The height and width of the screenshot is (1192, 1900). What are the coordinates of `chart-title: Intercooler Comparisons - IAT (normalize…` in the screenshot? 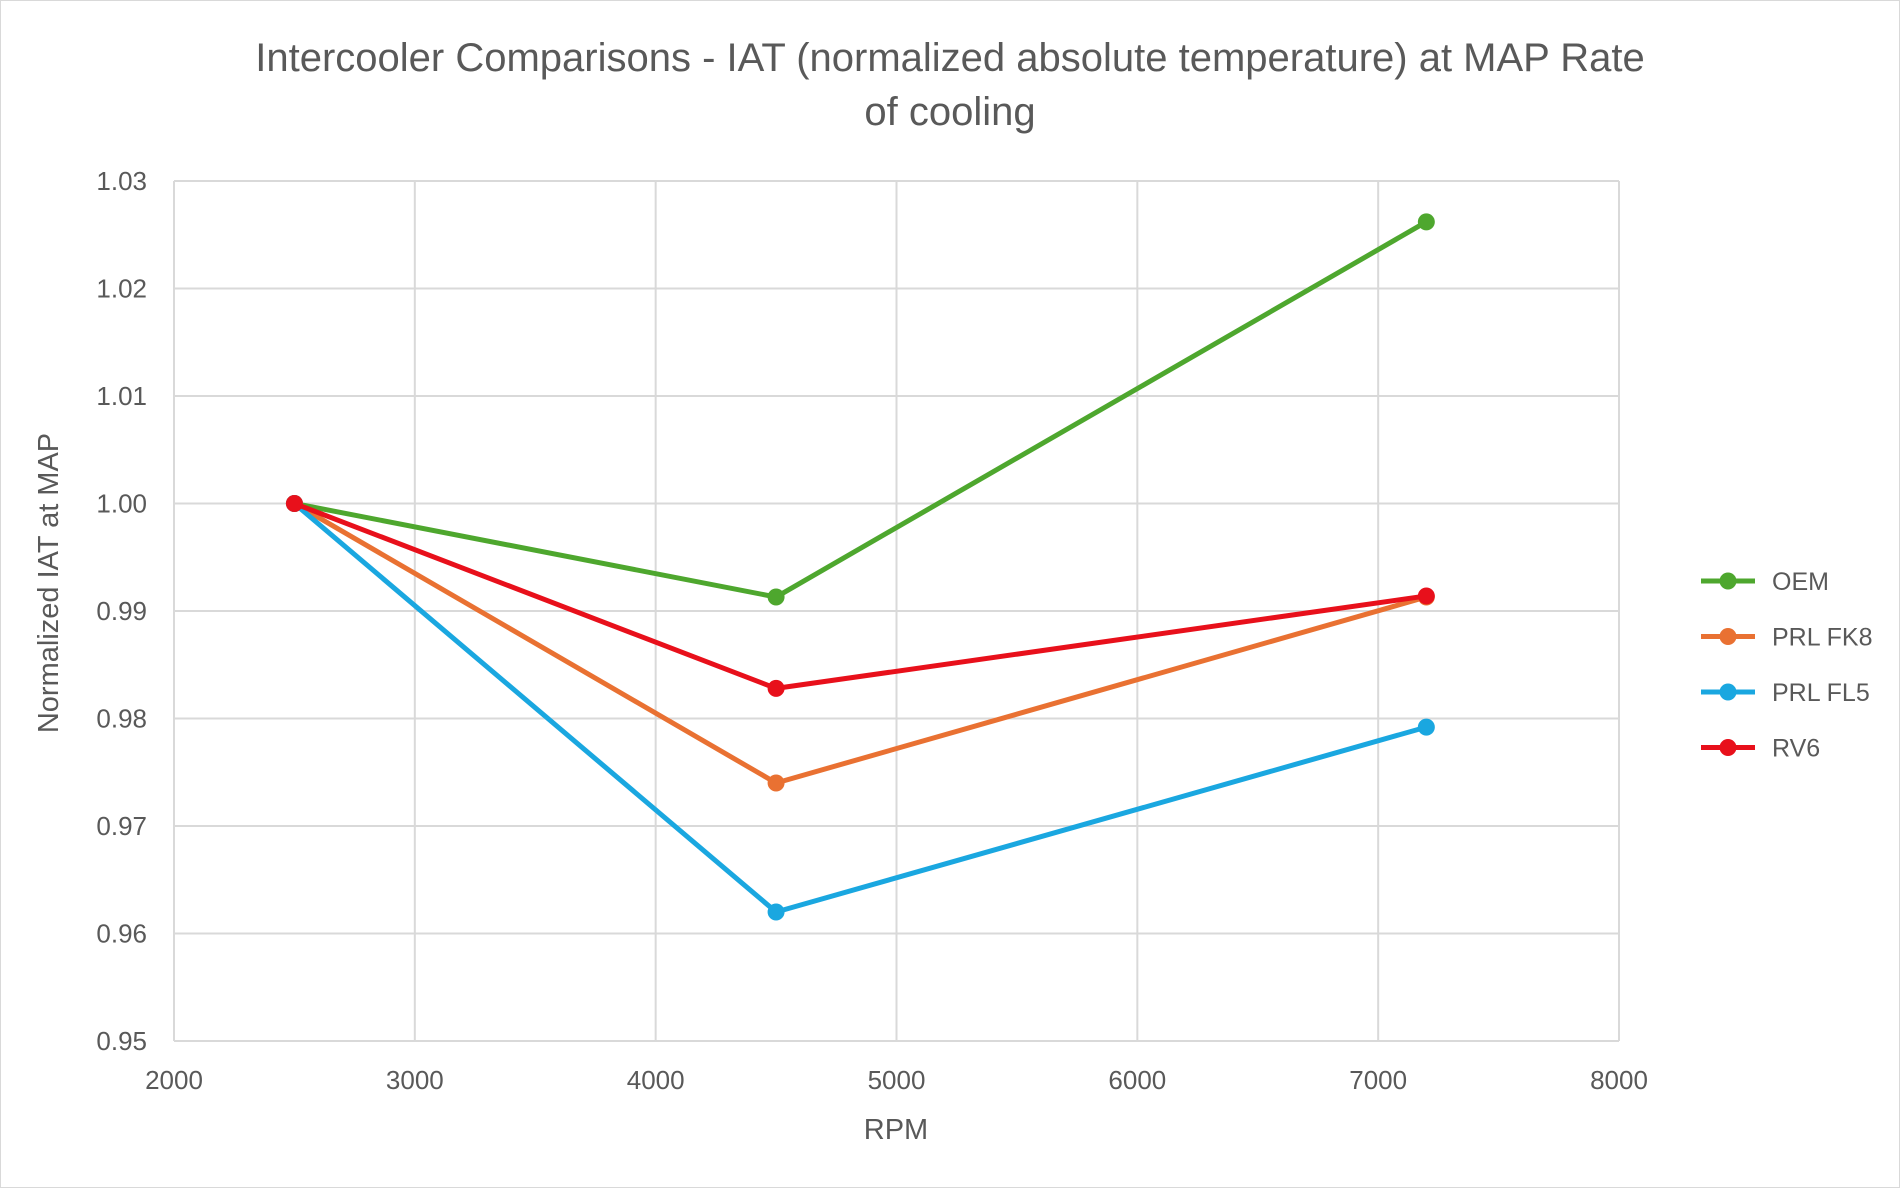 It's located at (950, 85).